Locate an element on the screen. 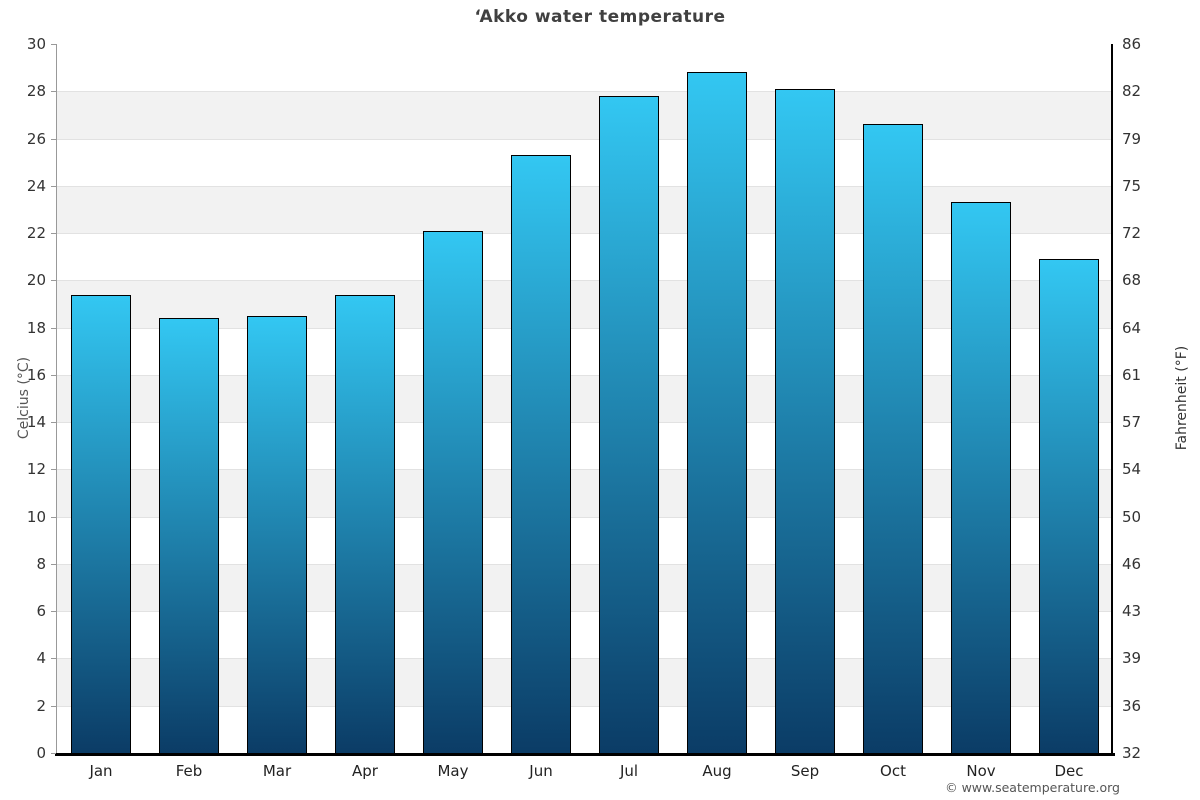  x-tick-label-jan: Jan is located at coordinates (101, 771).